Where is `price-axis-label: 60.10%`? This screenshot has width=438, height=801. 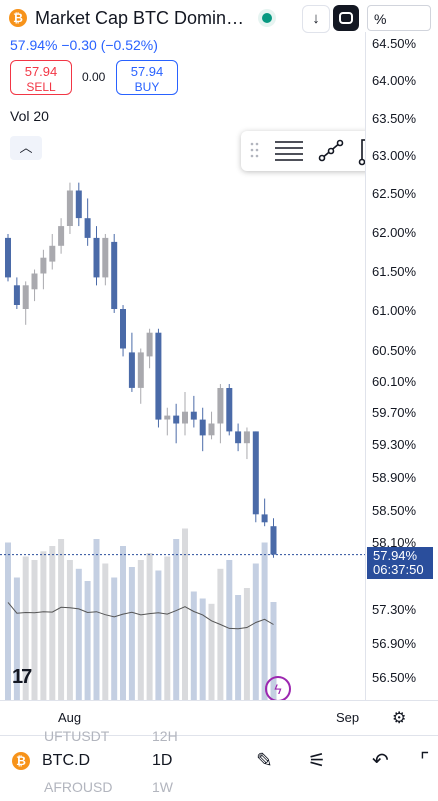
price-axis-label: 60.10% is located at coordinates (394, 381).